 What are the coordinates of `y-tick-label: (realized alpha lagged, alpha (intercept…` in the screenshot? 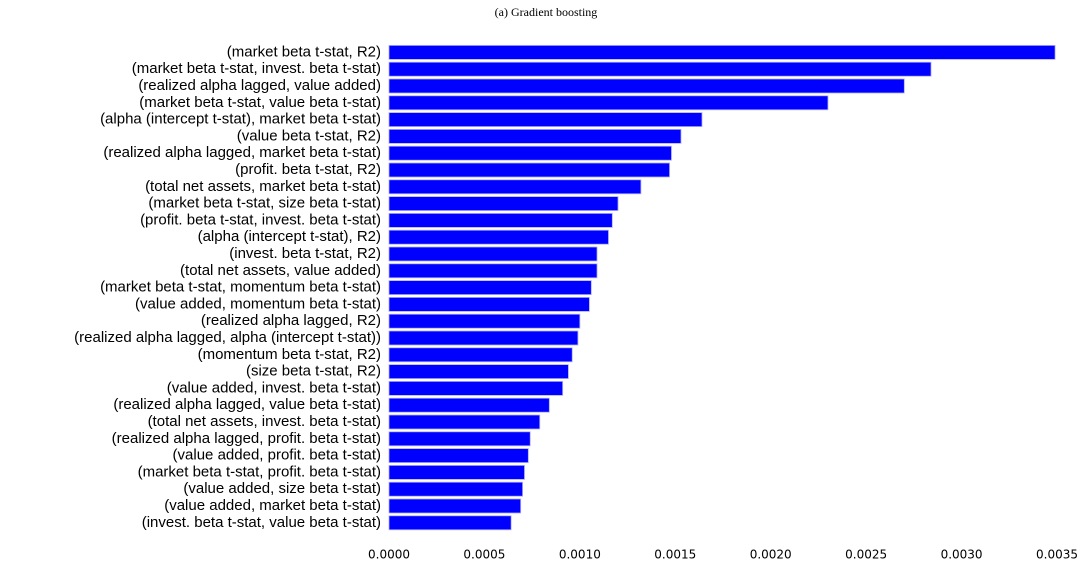 It's located at (227, 337).